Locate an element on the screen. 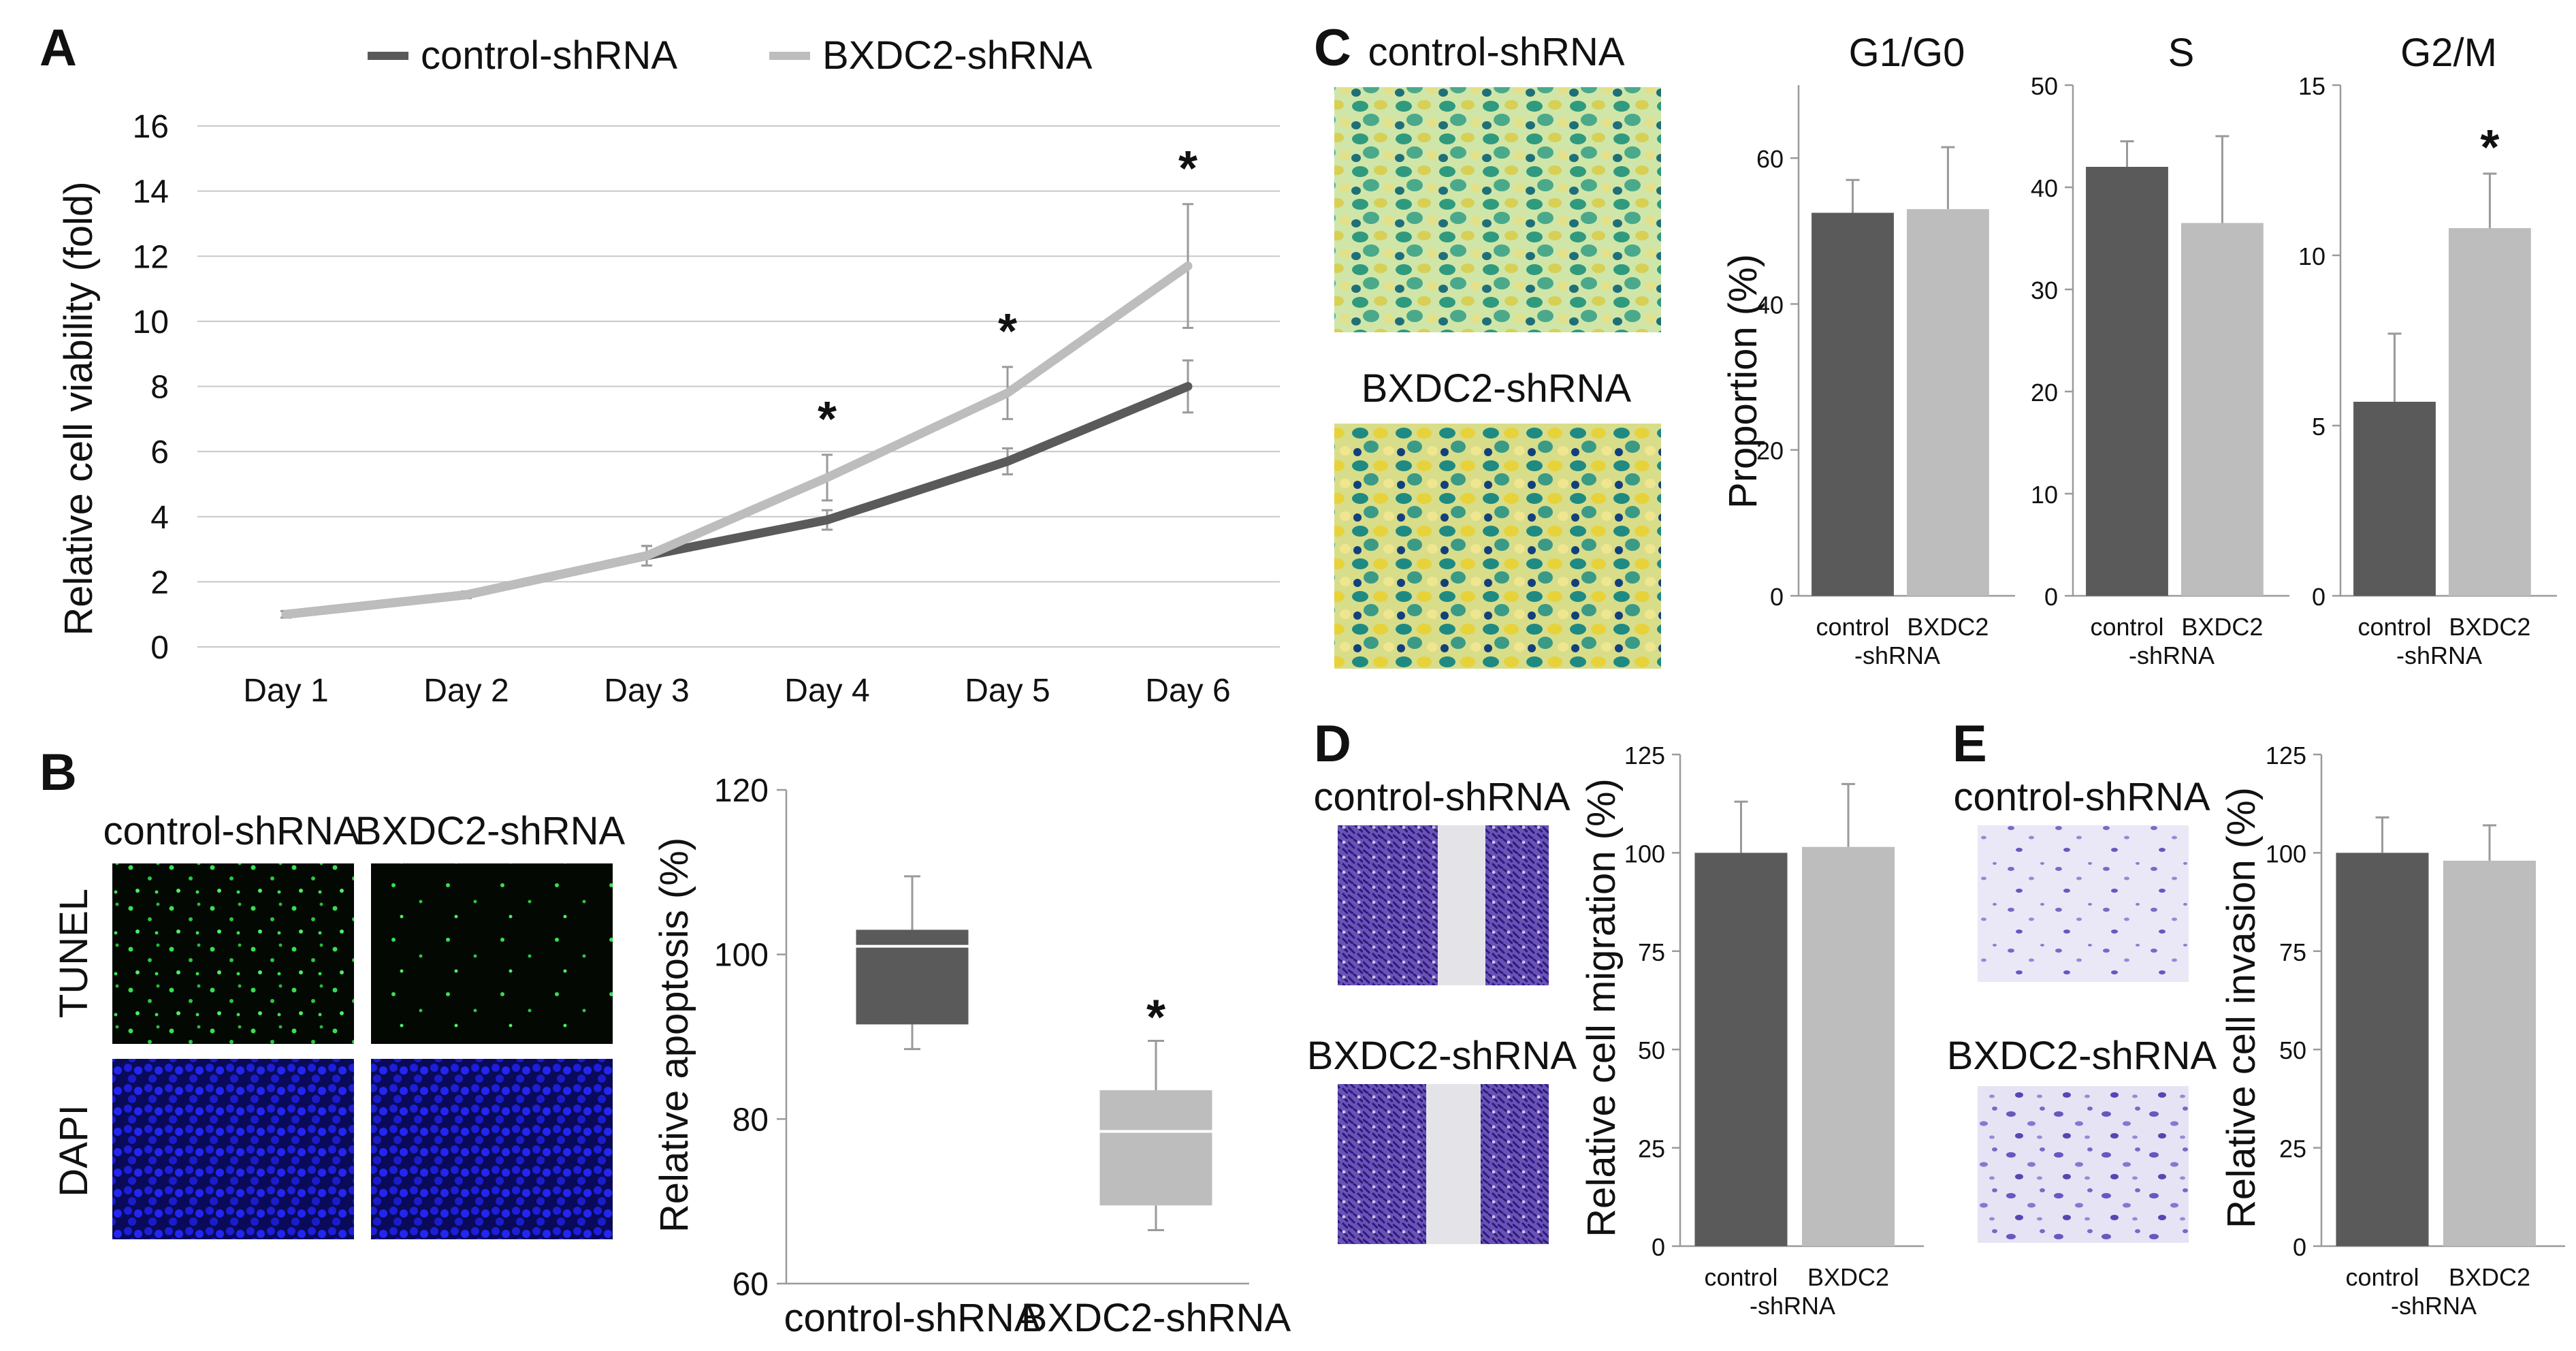  panel-c-s-y-tick-label: 30 is located at coordinates (2045, 290).